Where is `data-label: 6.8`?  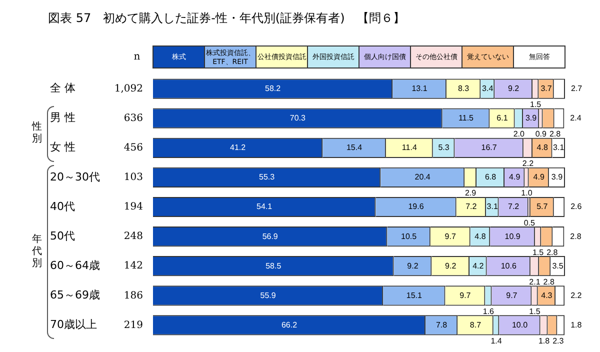
data-label: 6.8 is located at coordinates (490, 177).